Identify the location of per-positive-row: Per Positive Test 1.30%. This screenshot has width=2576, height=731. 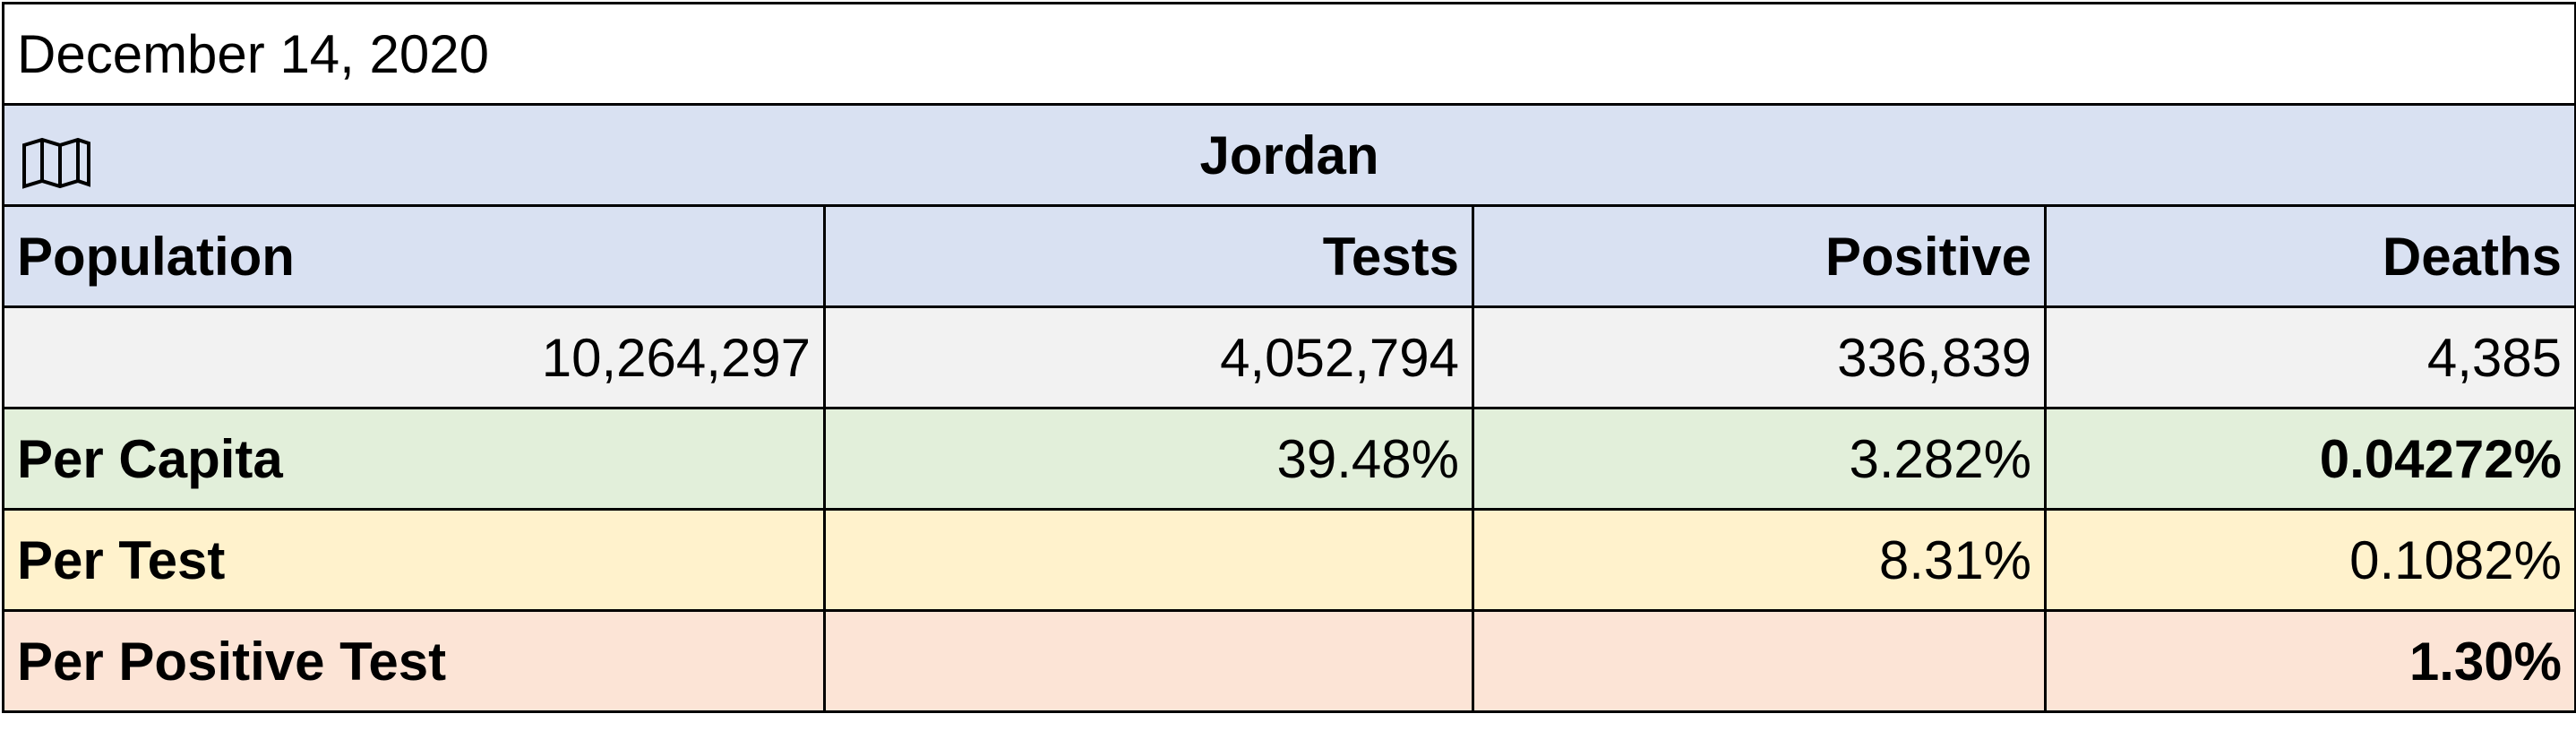
(1289, 661).